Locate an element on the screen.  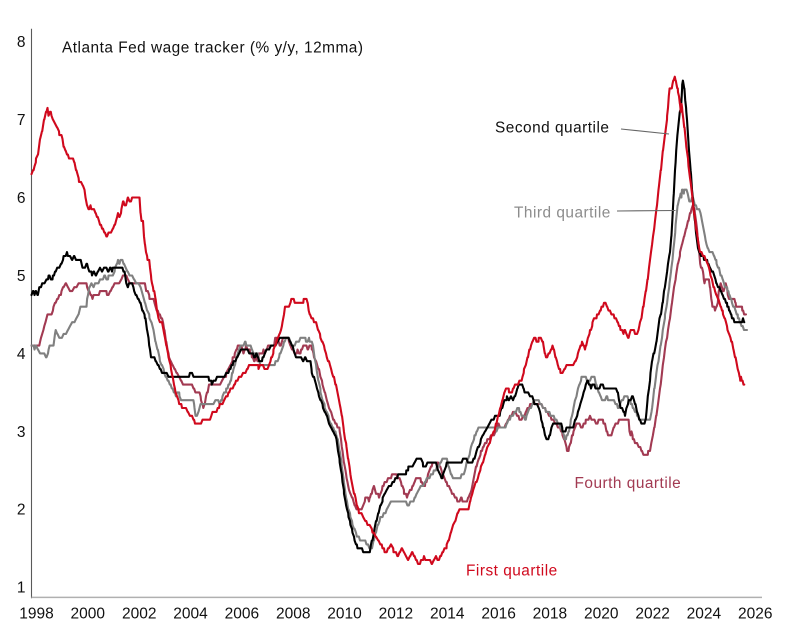
svg-text: First quartile is located at coordinates (512, 571).